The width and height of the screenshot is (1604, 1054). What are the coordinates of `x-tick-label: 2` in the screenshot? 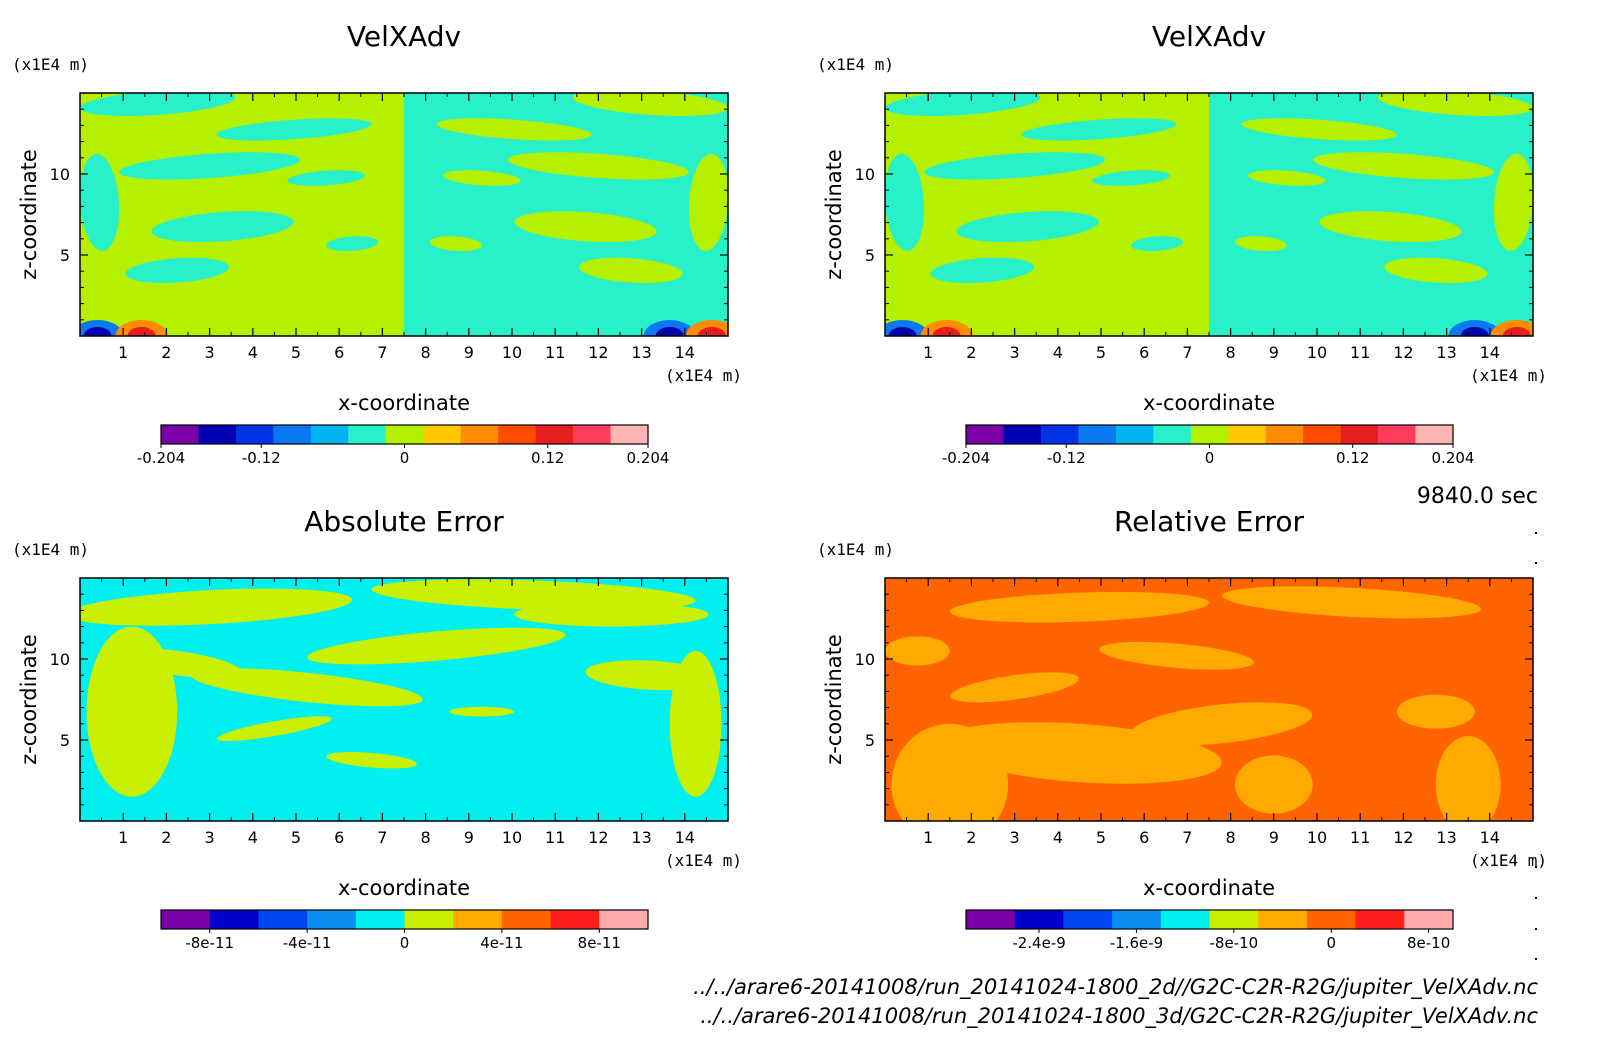 It's located at (166, 837).